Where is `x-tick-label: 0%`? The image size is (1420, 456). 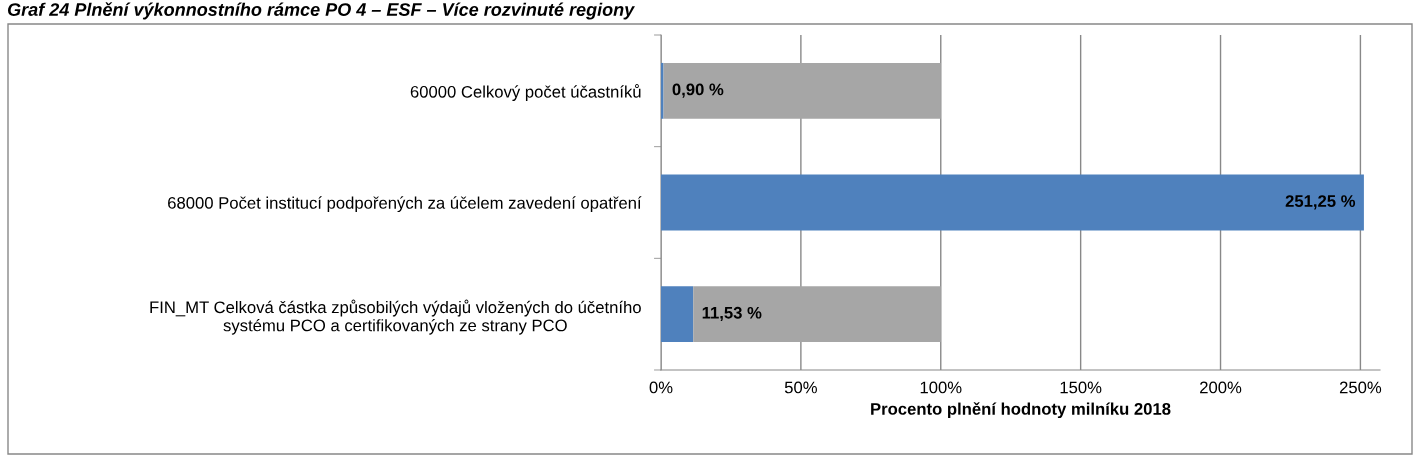 x-tick-label: 0% is located at coordinates (661, 387).